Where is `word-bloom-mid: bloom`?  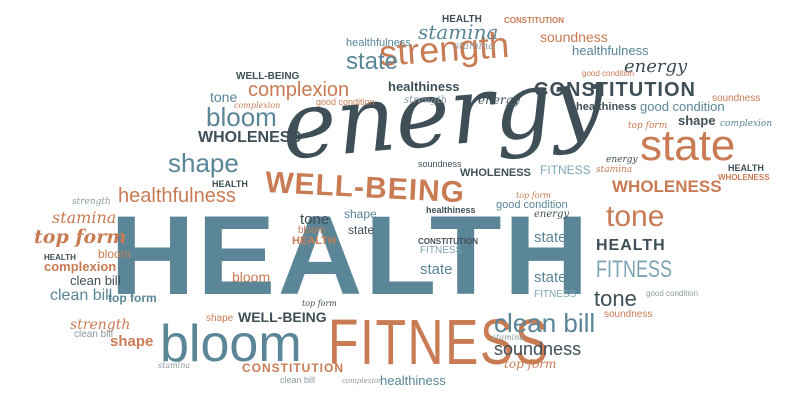
word-bloom-mid: bloom is located at coordinates (312, 230).